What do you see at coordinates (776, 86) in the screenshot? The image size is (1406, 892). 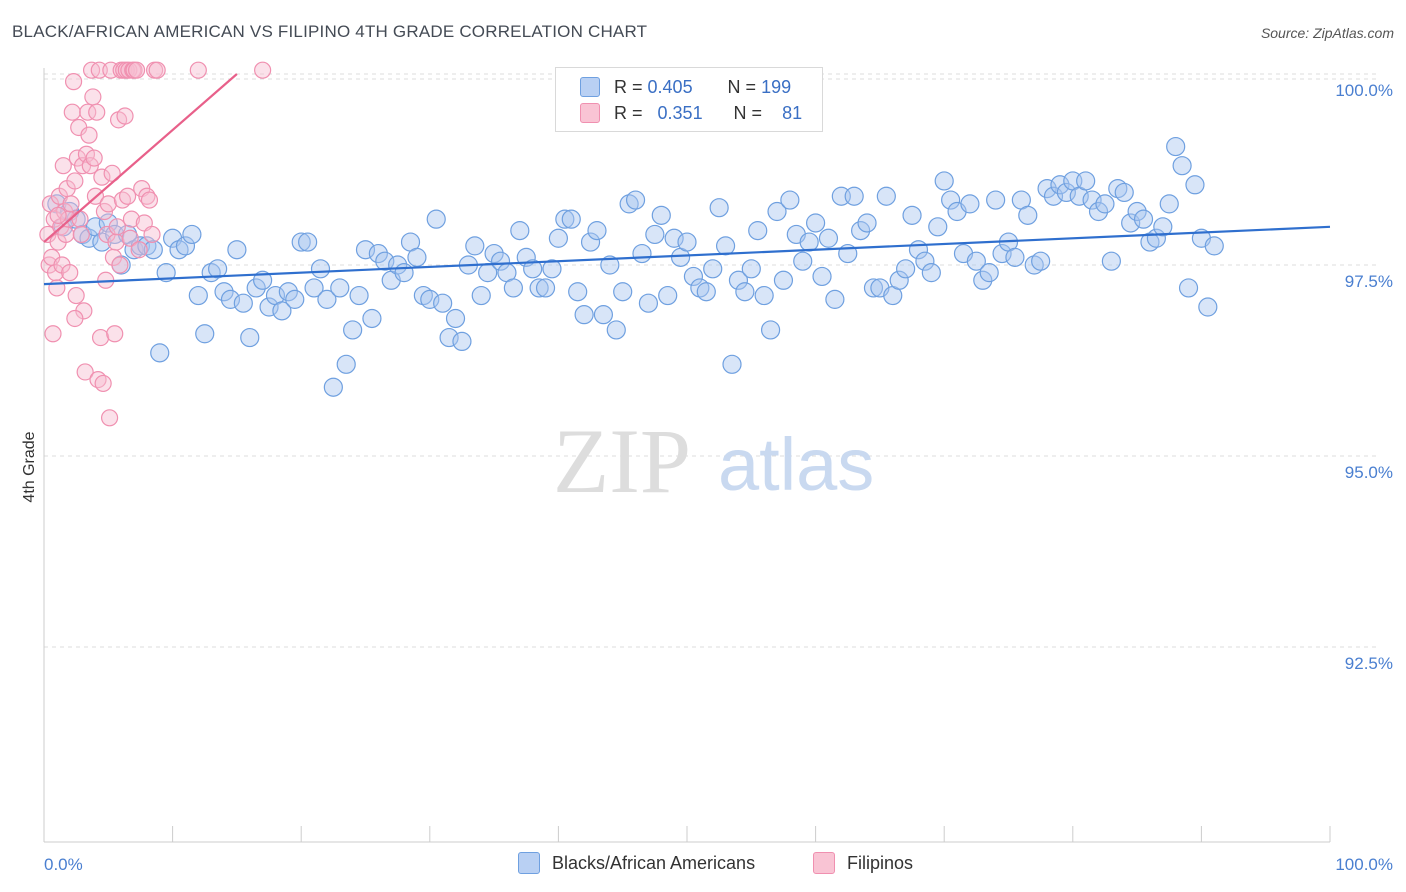 I see `legend-n-value: 199` at bounding box center [776, 86].